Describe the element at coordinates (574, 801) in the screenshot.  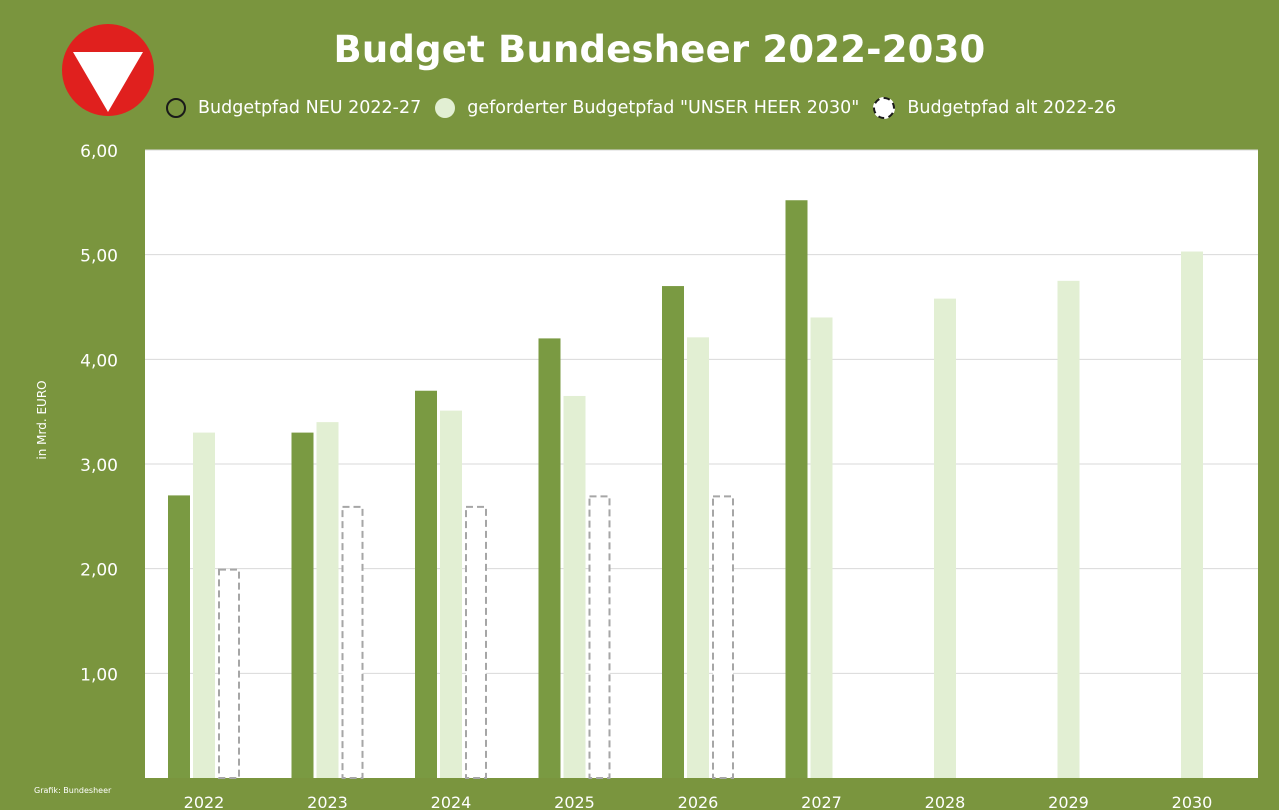
I see `x-tick-label: 2025` at that location.